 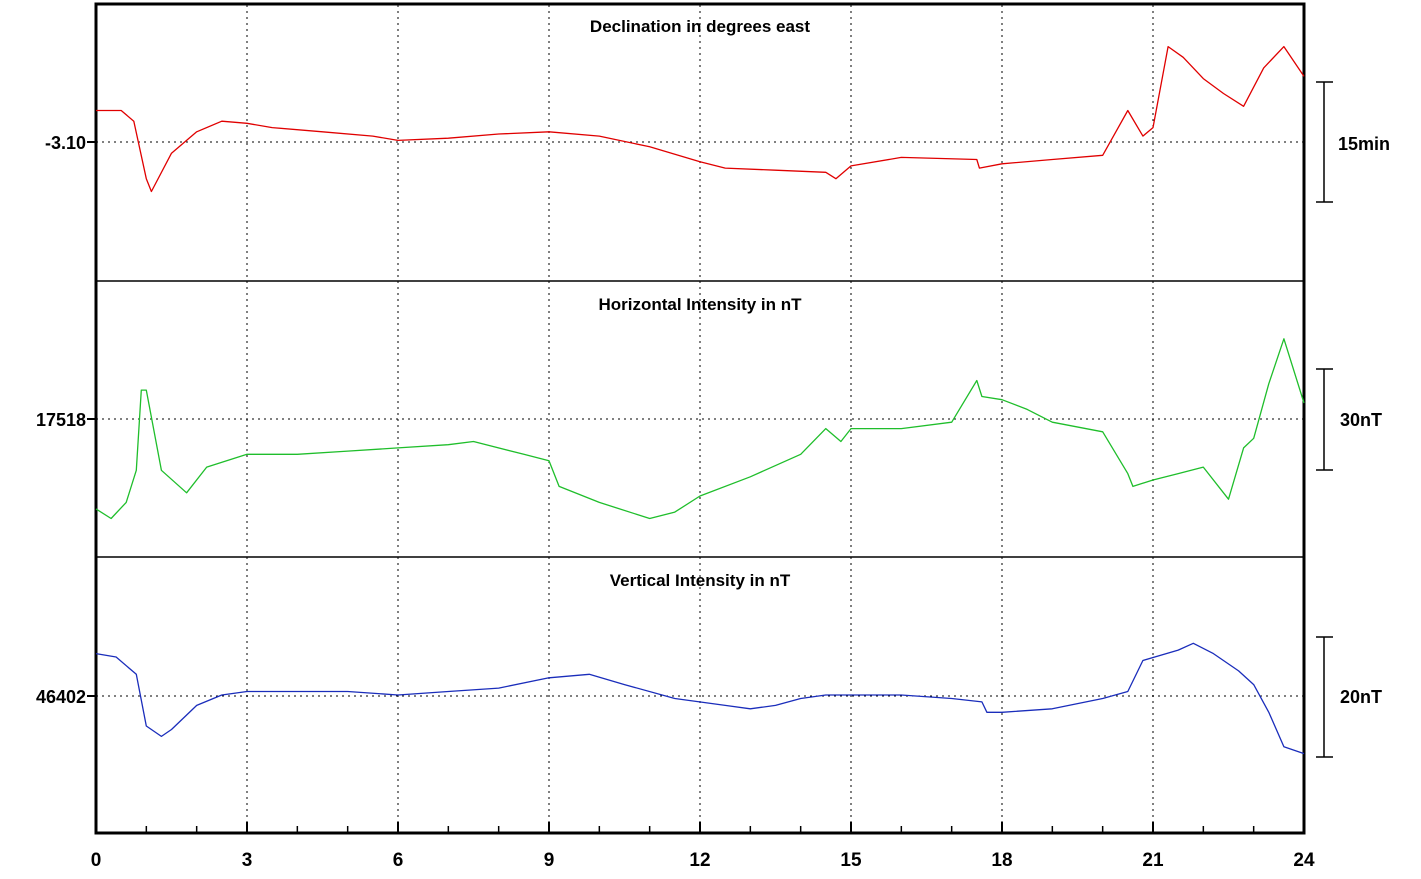 What do you see at coordinates (1153, 860) in the screenshot?
I see `x-tick-label: 21` at bounding box center [1153, 860].